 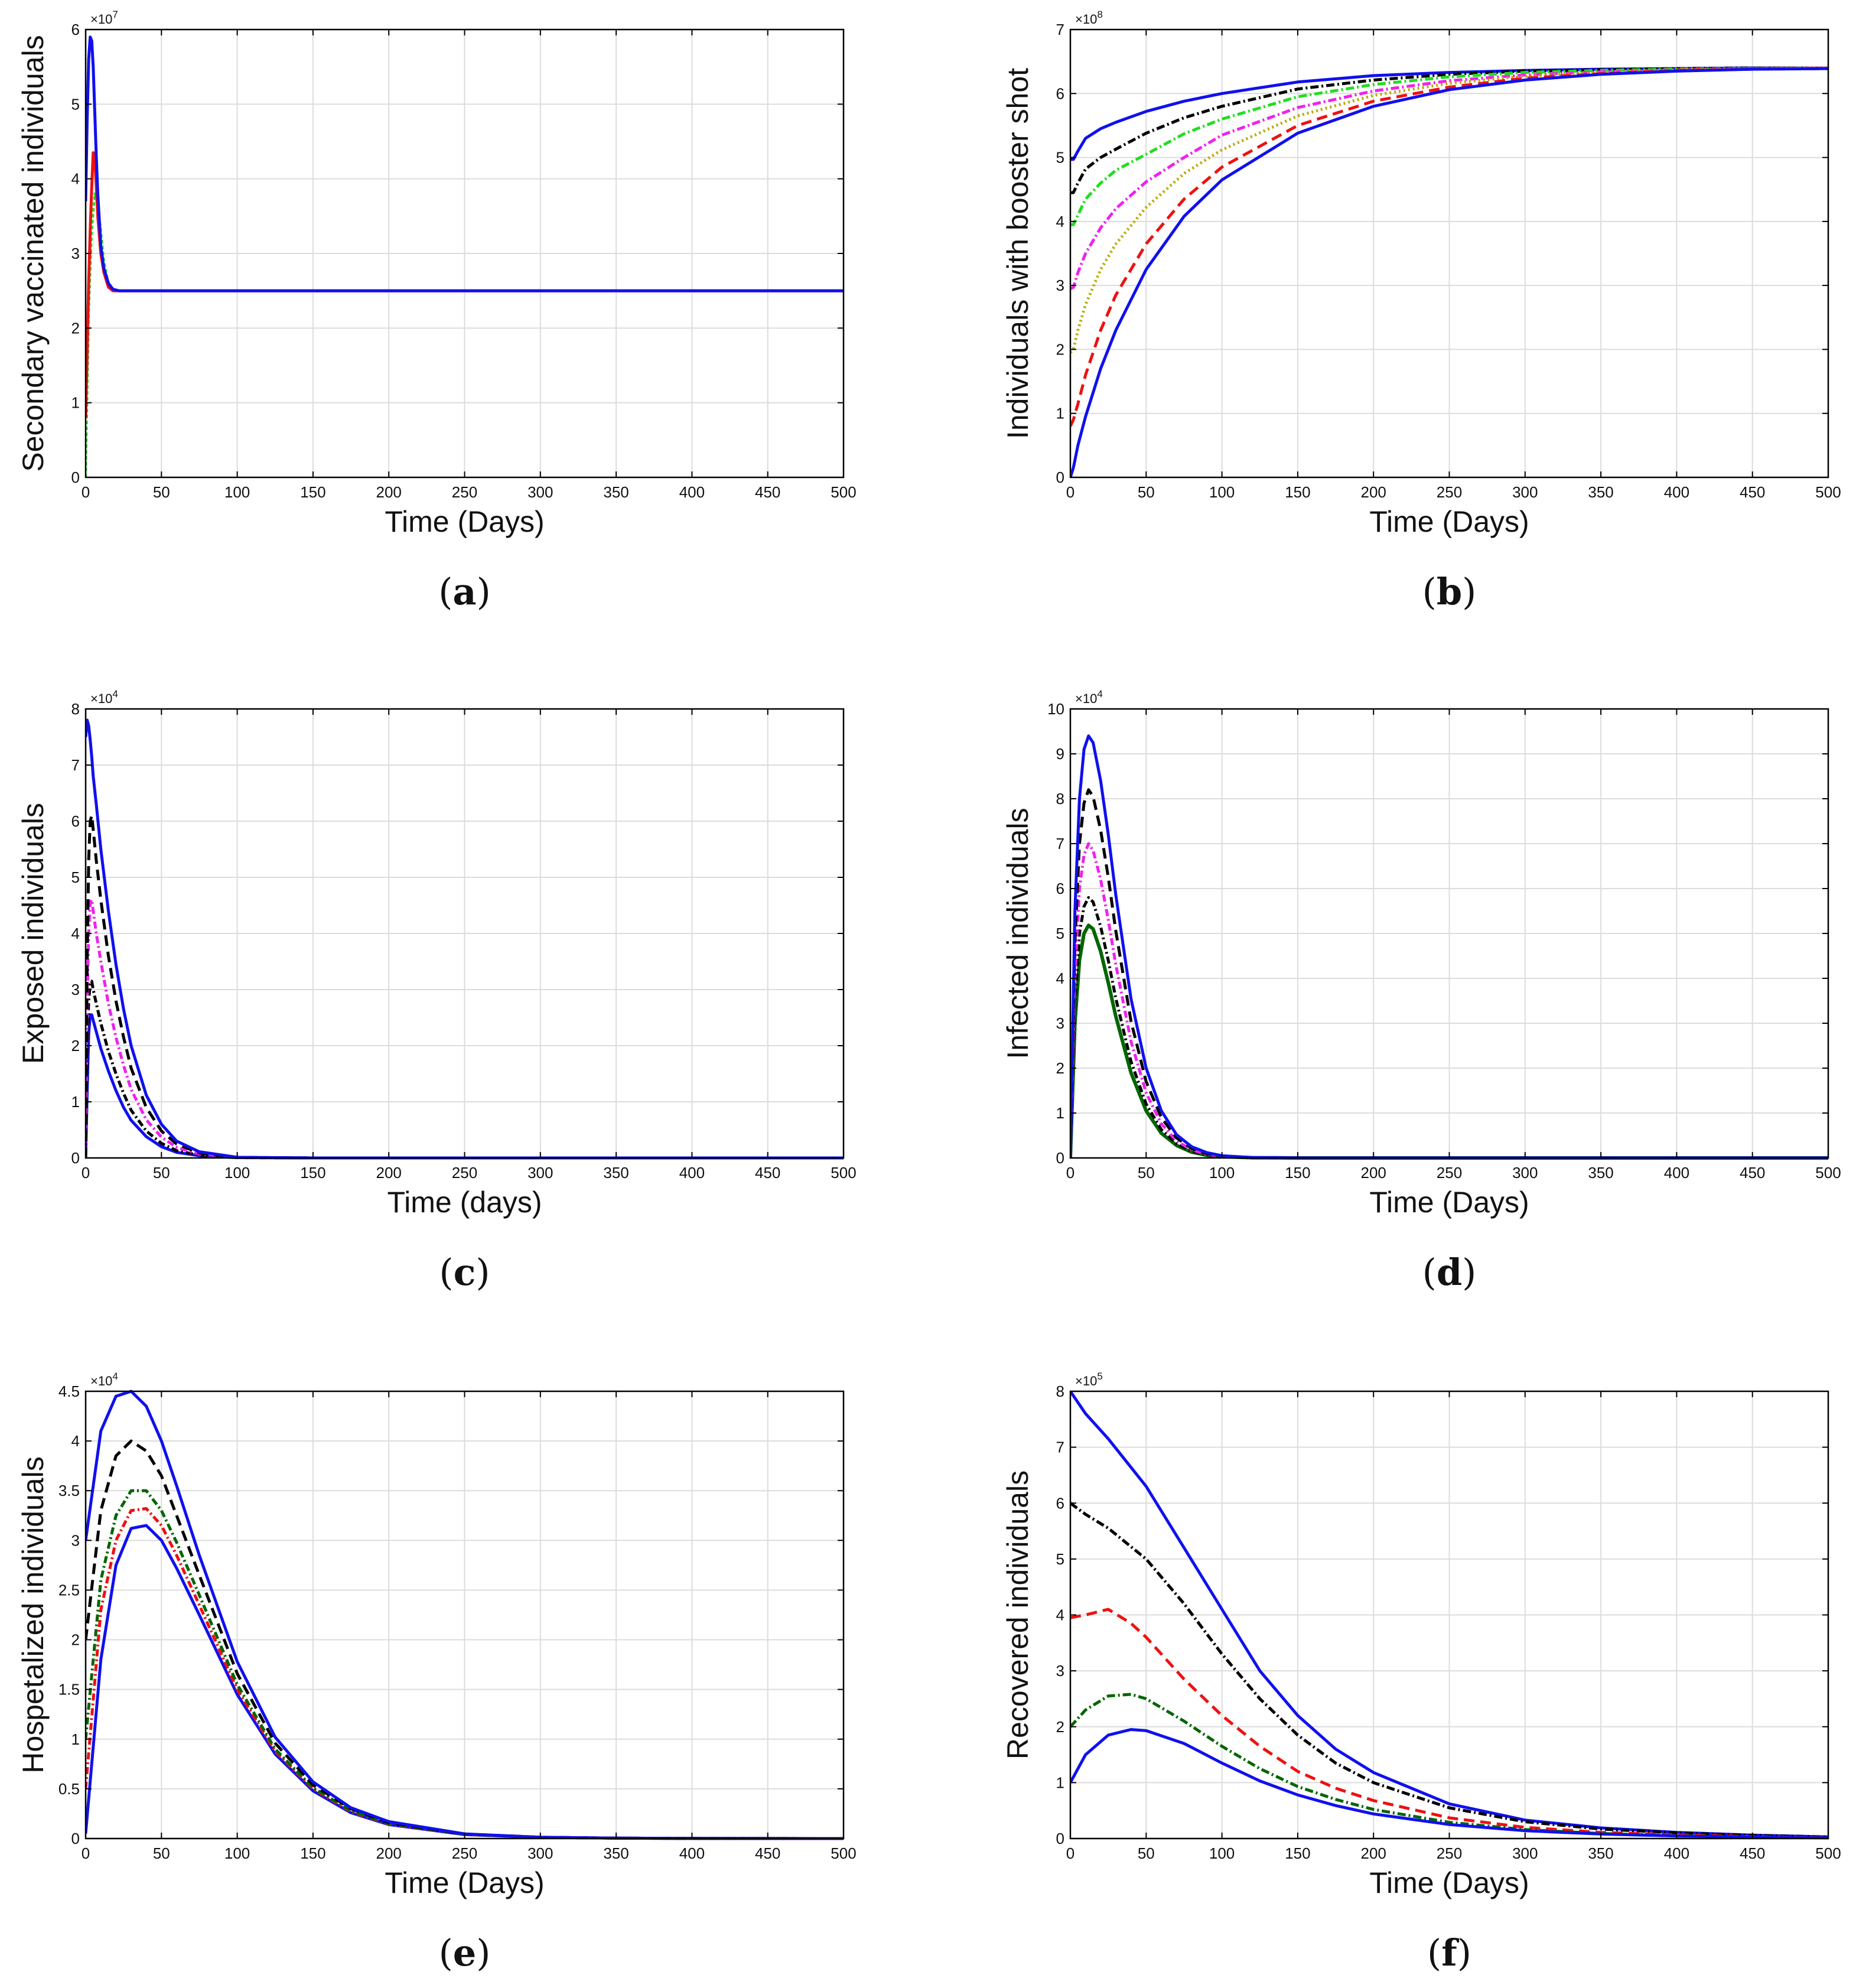 I want to click on x-tick-label-a-5: 250, so click(x=464, y=492).